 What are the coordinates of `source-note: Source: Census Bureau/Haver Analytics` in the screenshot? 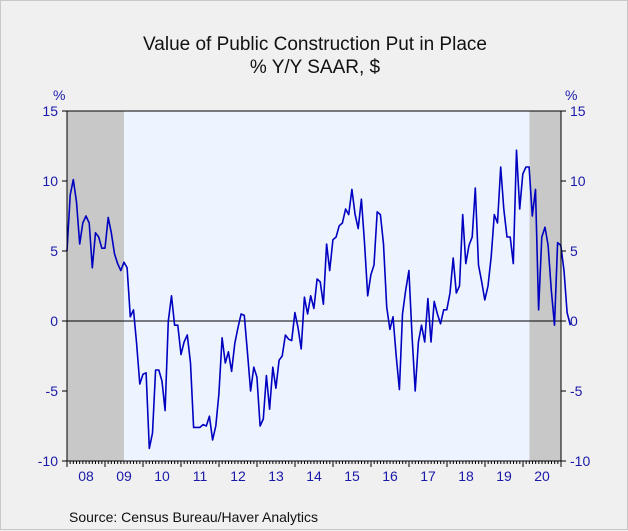 It's located at (194, 517).